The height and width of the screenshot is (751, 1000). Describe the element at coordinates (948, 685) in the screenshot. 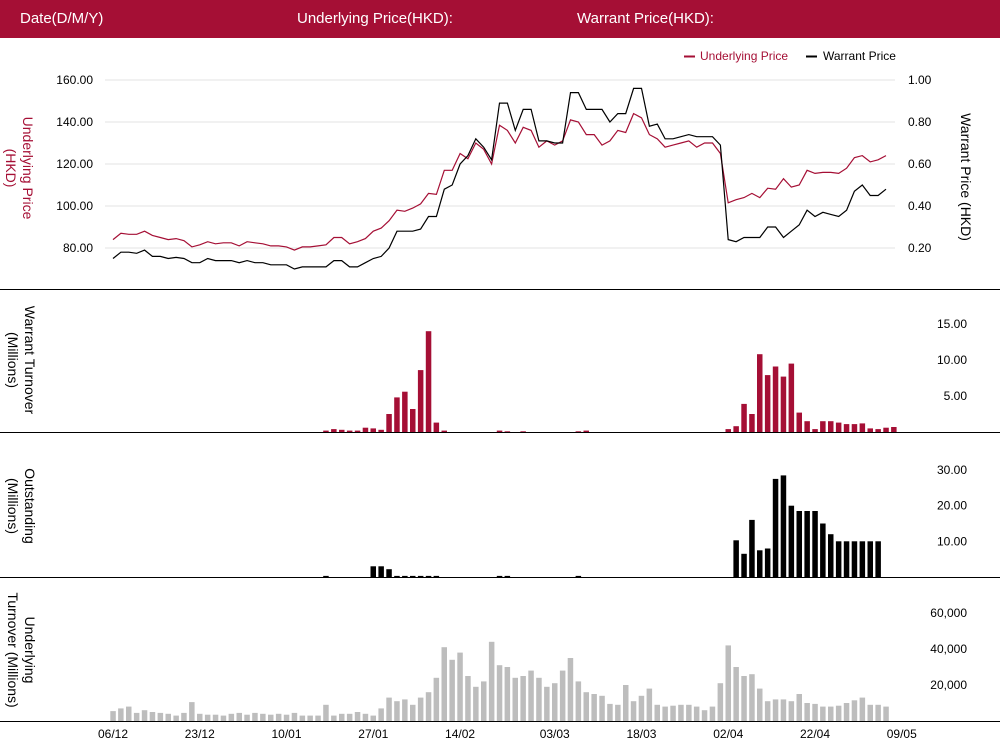

I see `underlying-turnover-tick-label: 20,000` at that location.